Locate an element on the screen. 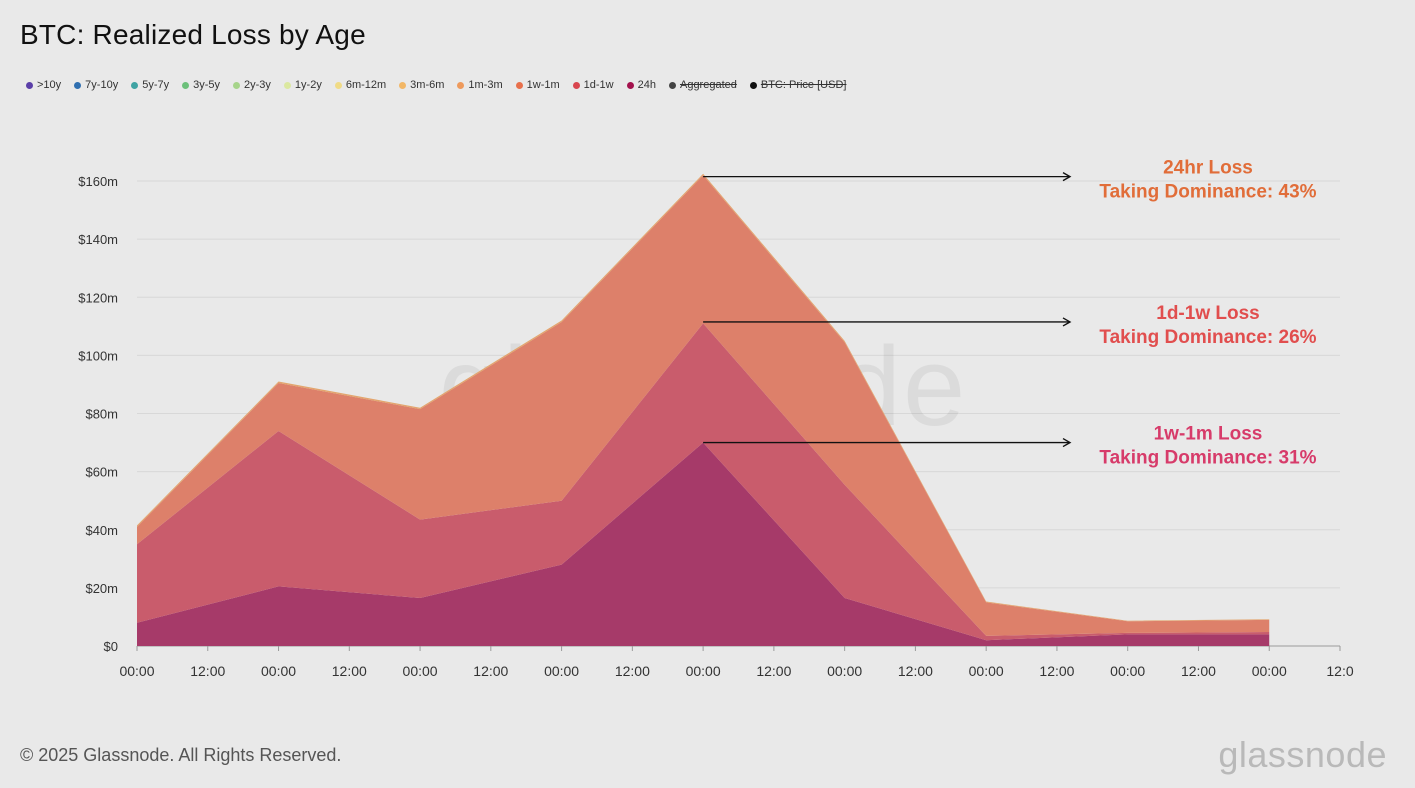 The height and width of the screenshot is (788, 1415). annotation-subtitle: Taking Dominance: 26% is located at coordinates (1207, 337).